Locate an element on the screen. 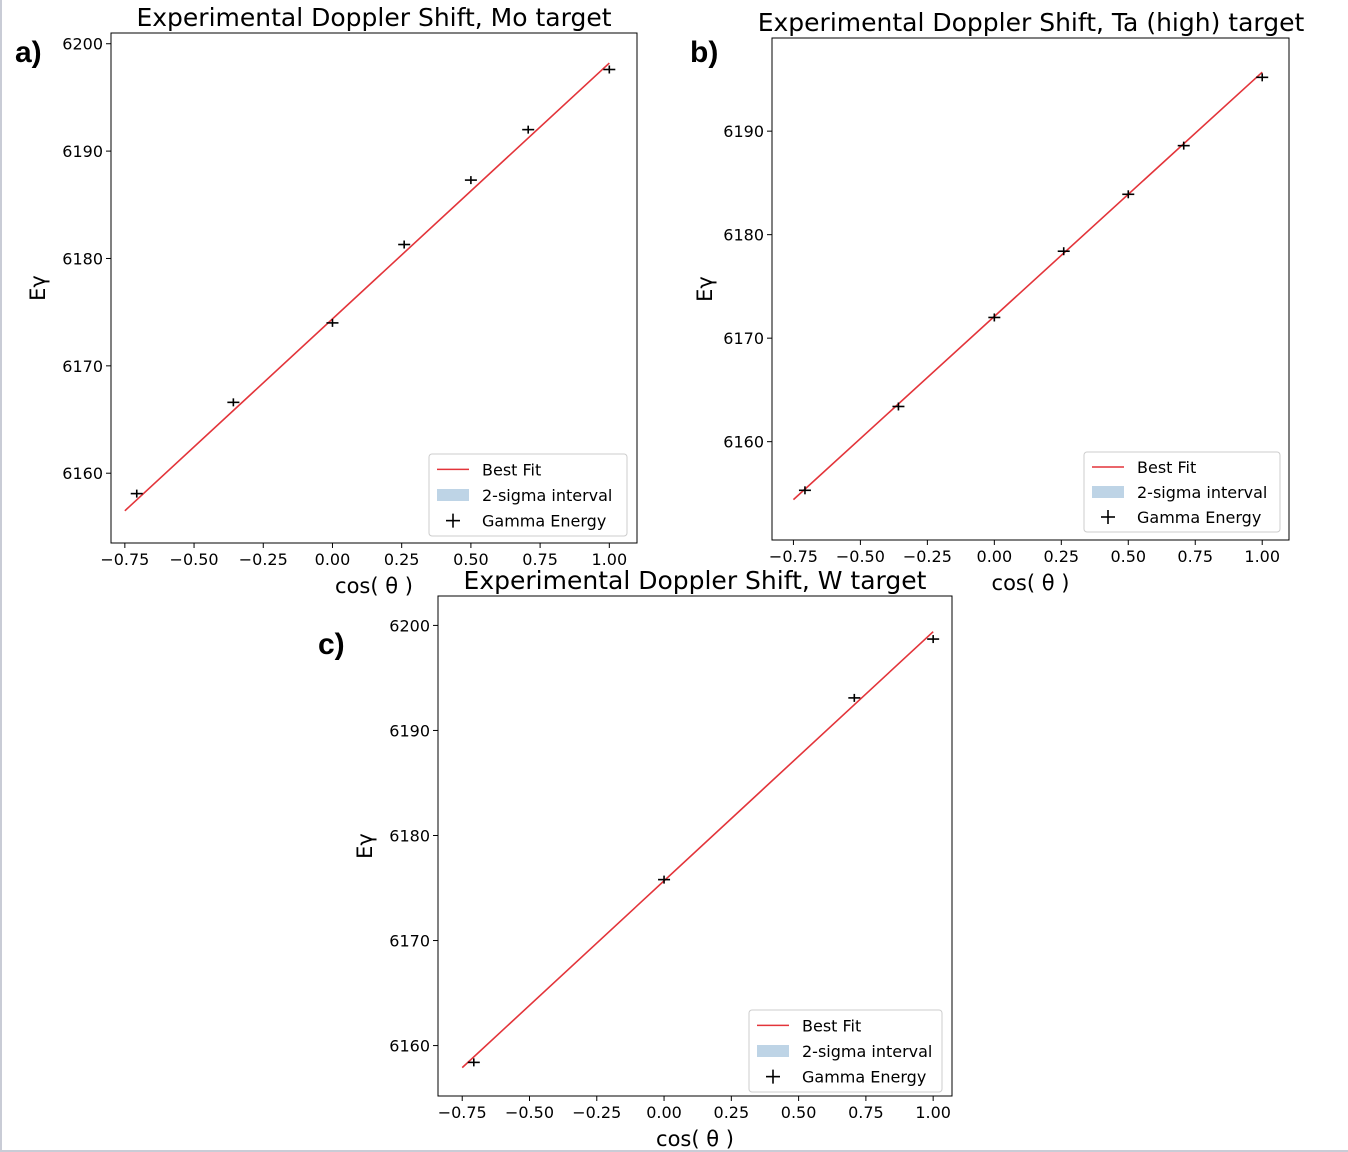 The width and height of the screenshot is (1348, 1152). window-bottom-border is located at coordinates (674, 1151).